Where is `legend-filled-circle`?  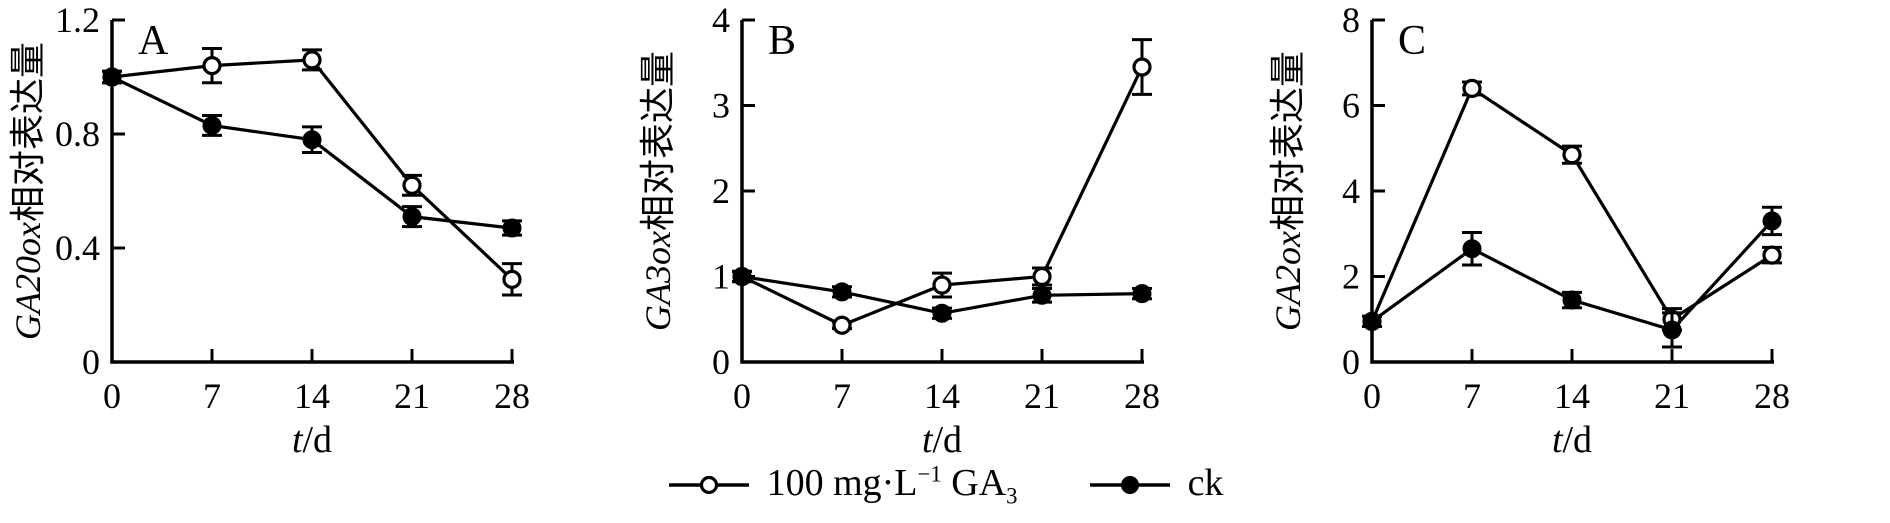
legend-filled-circle is located at coordinates (1129, 485).